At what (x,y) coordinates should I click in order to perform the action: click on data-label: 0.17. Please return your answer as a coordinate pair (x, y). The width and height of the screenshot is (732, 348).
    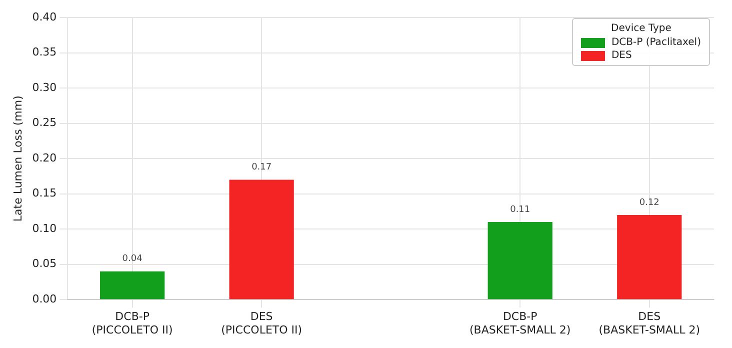
    Looking at the image, I should click on (262, 167).